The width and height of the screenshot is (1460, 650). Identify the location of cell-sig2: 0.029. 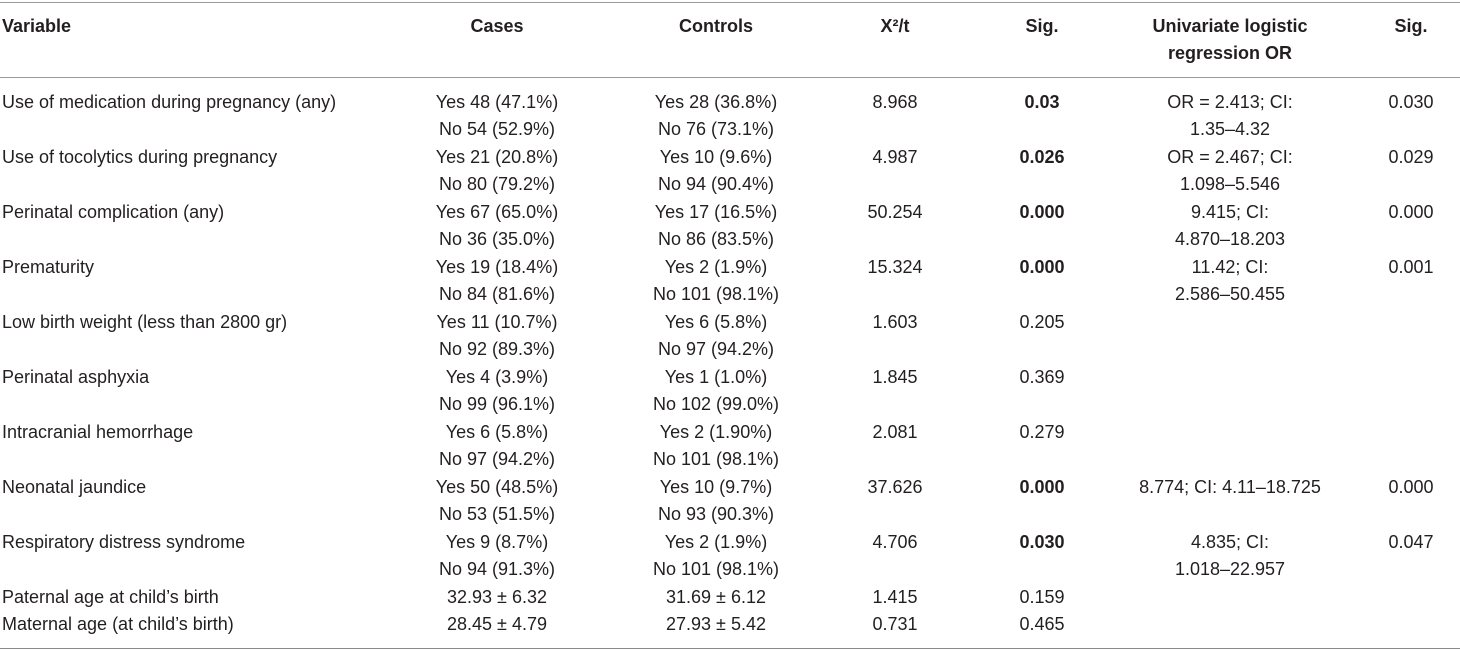
(1411, 157).